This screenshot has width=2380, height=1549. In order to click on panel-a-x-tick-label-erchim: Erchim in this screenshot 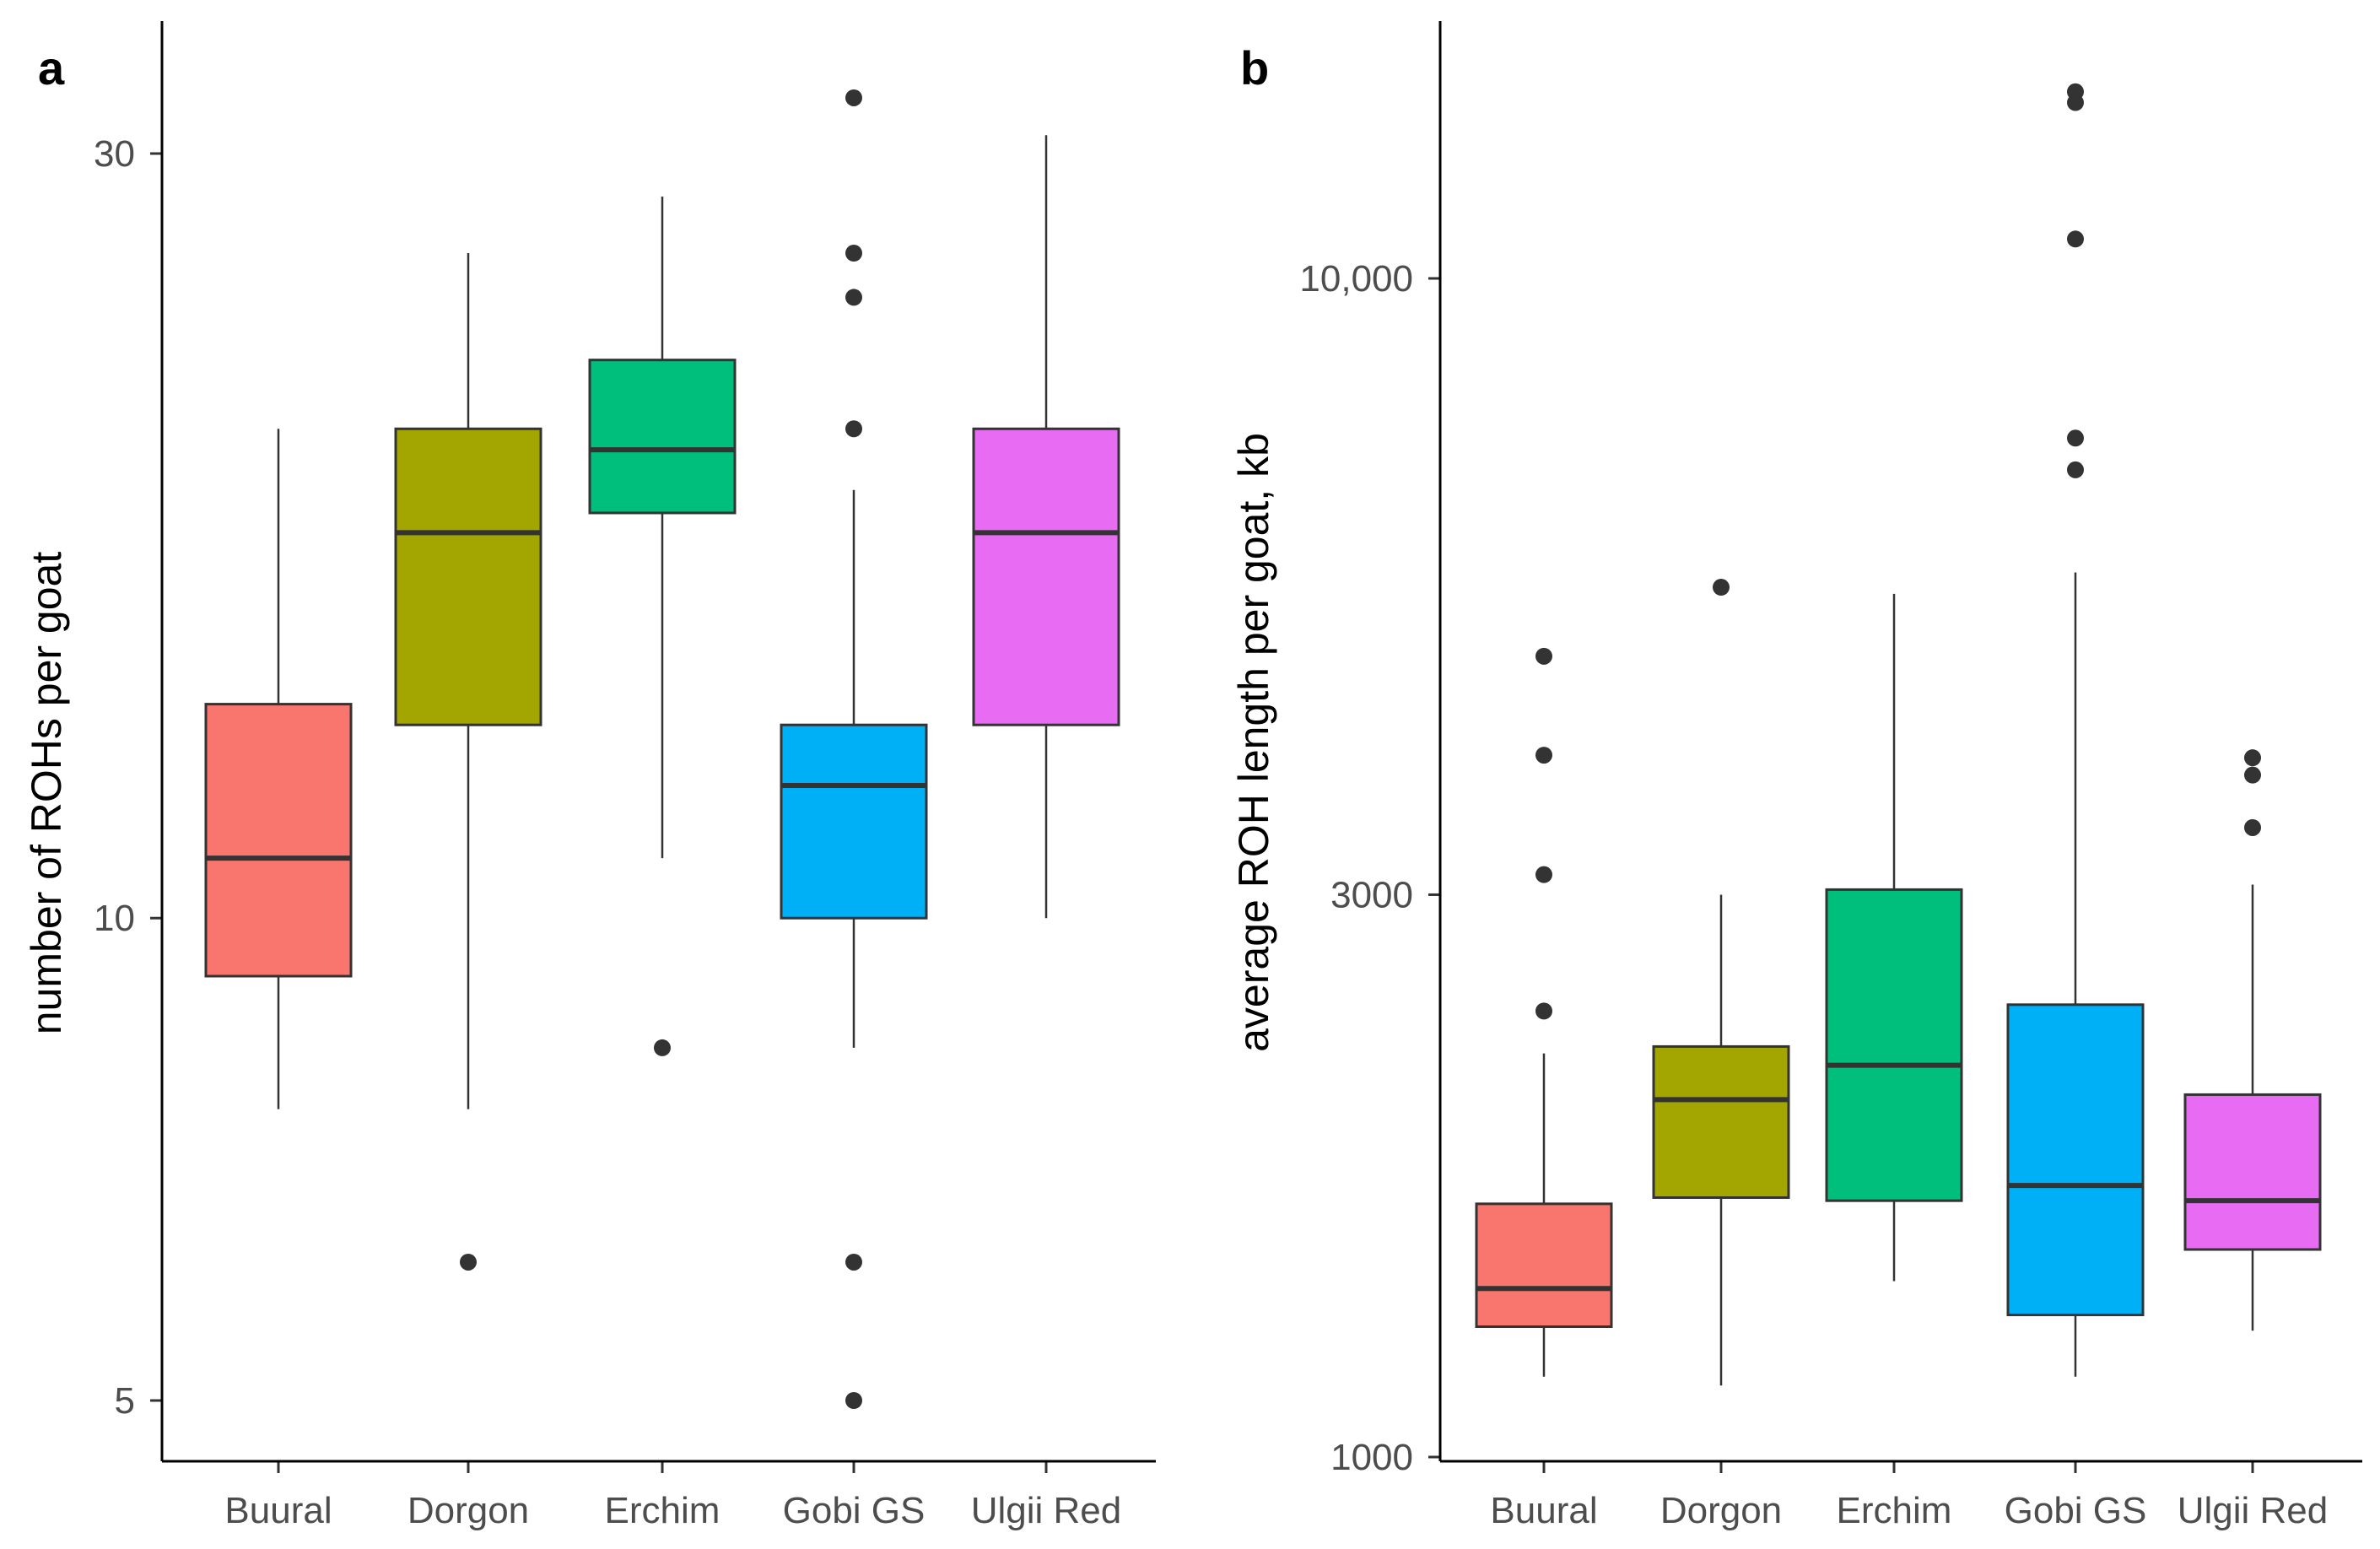, I will do `click(662, 1511)`.